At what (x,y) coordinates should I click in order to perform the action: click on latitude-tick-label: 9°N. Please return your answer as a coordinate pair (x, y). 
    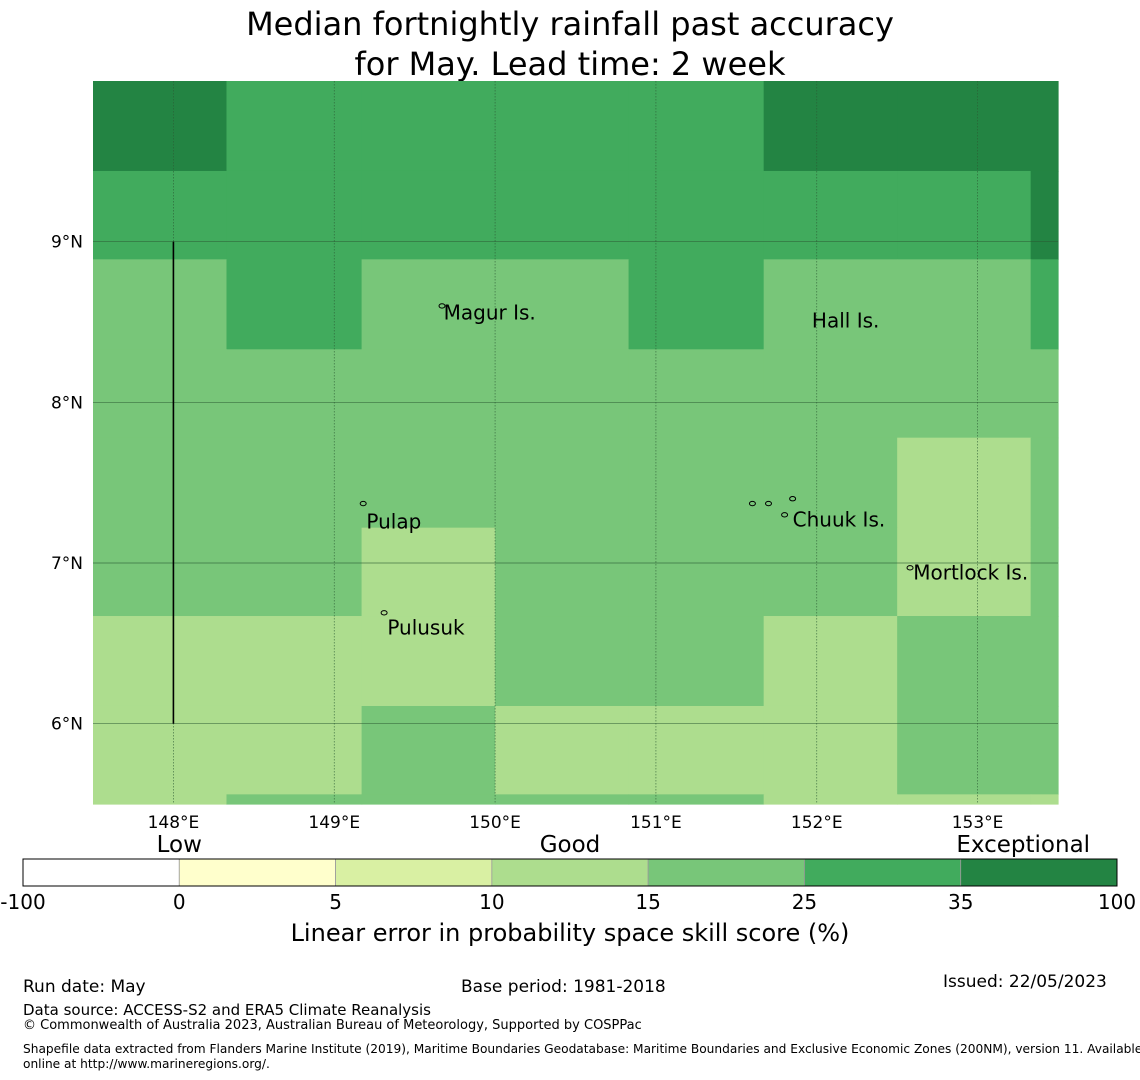
    Looking at the image, I should click on (67, 243).